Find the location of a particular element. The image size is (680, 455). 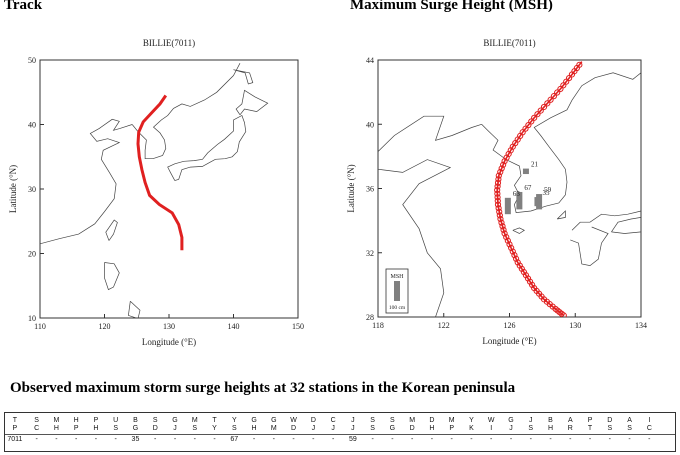

table-header-cell: G is located at coordinates (274, 420).